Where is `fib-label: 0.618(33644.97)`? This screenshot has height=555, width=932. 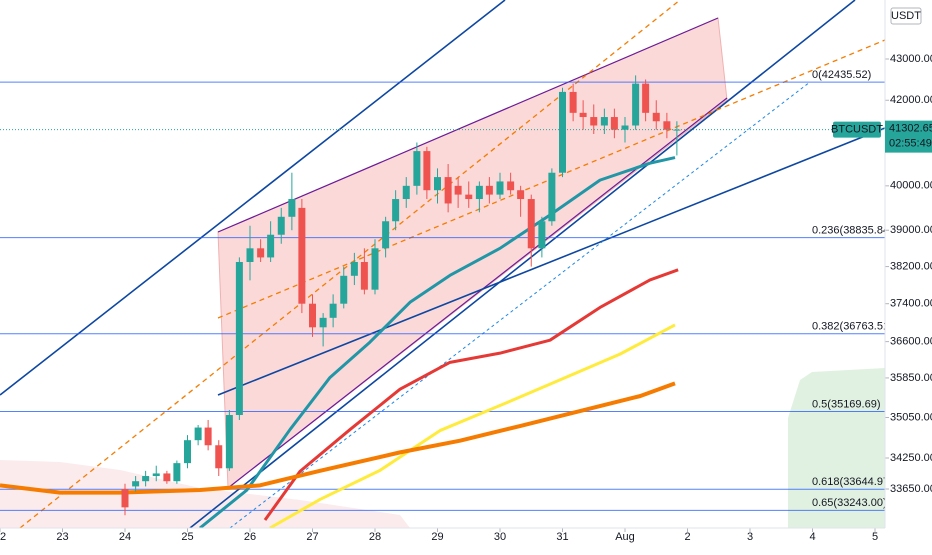 fib-label: 0.618(33644.97) is located at coordinates (852, 482).